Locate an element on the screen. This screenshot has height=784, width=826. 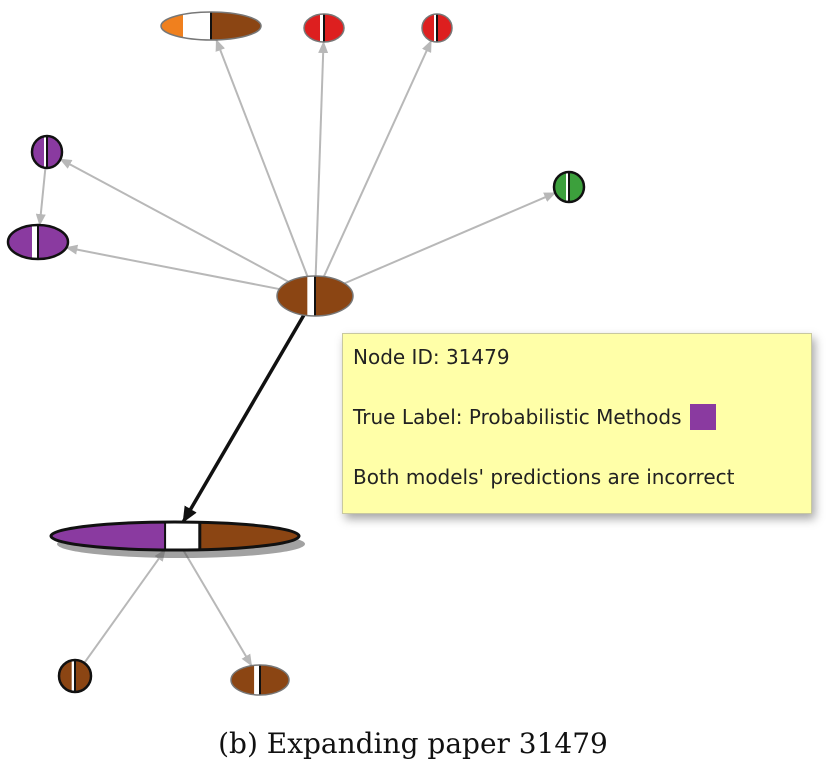
tooltip-true-label-row: True Label: Probabilistic Methods is located at coordinates (582, 417).